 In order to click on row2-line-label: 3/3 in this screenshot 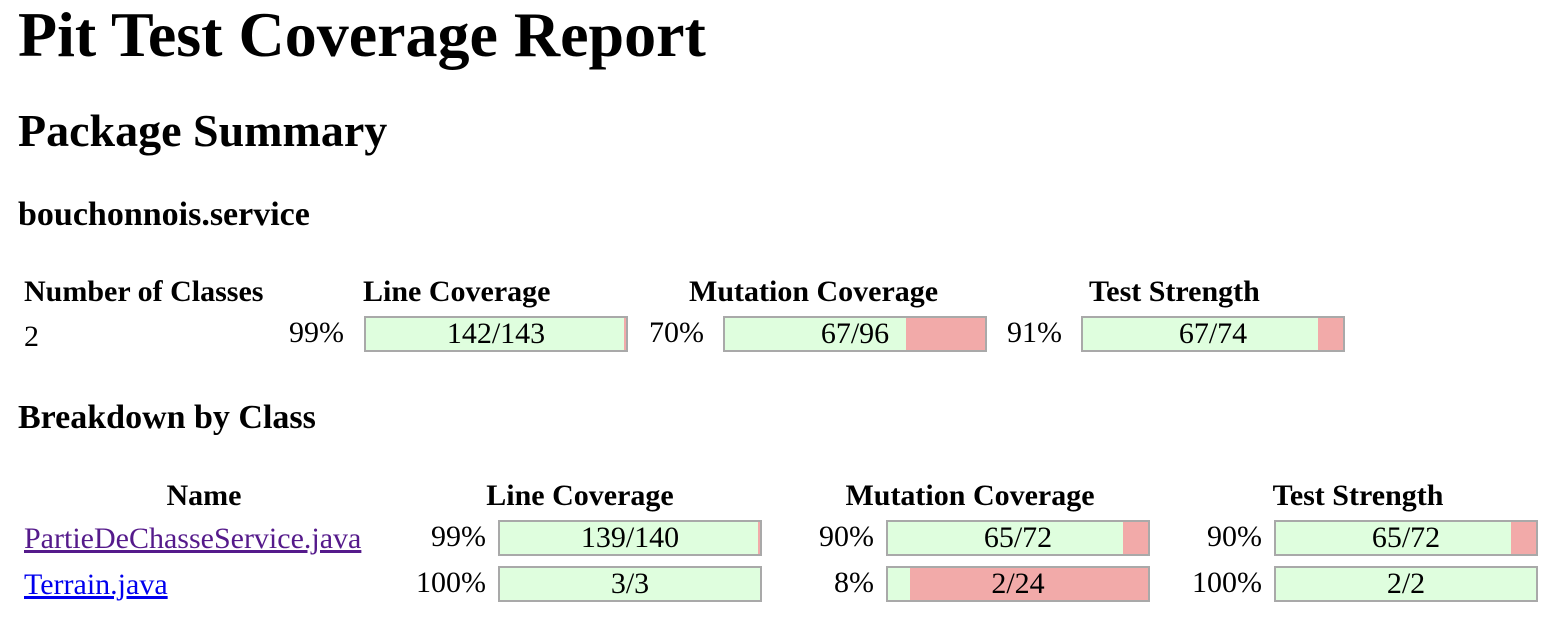, I will do `click(630, 583)`.